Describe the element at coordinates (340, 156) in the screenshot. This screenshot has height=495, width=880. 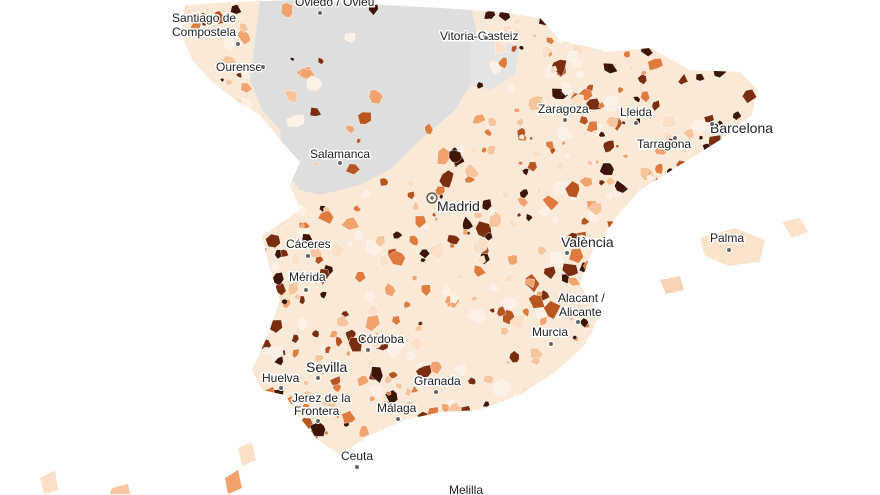
I see `city-salamanca: Salamanca` at that location.